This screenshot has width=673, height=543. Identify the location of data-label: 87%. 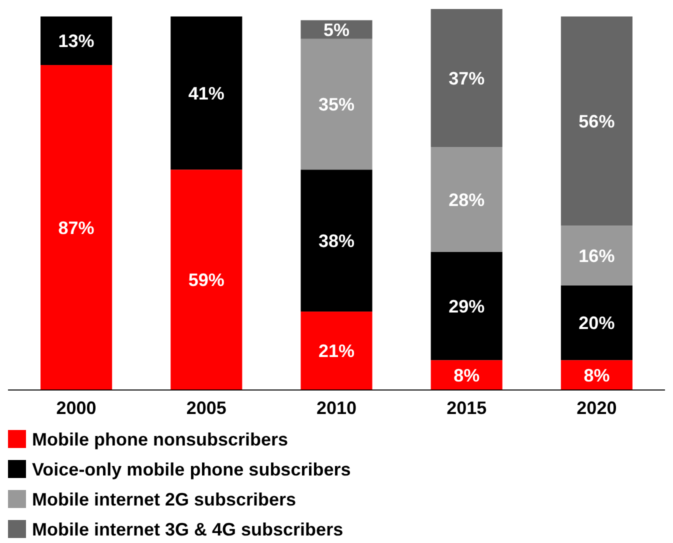
(76, 228).